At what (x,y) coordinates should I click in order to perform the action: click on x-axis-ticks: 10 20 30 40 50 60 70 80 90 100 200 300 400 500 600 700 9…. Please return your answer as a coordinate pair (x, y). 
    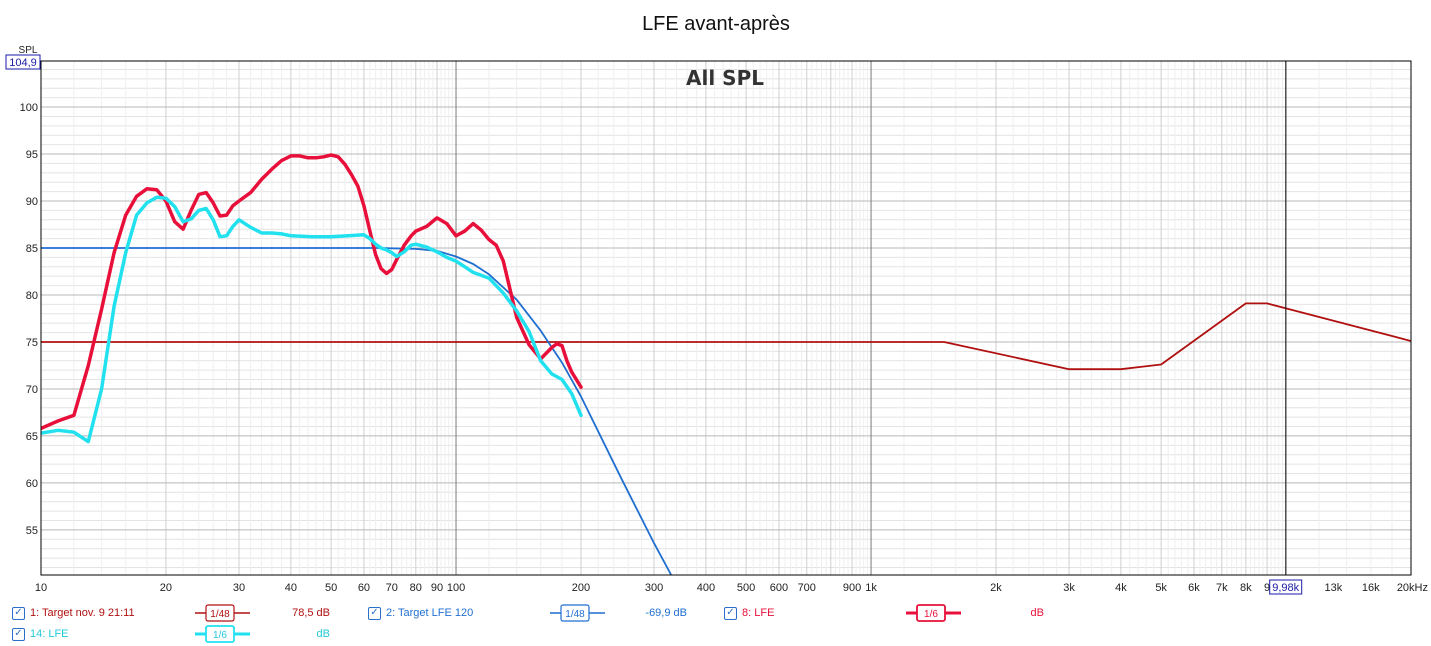
    Looking at the image, I should click on (731, 588).